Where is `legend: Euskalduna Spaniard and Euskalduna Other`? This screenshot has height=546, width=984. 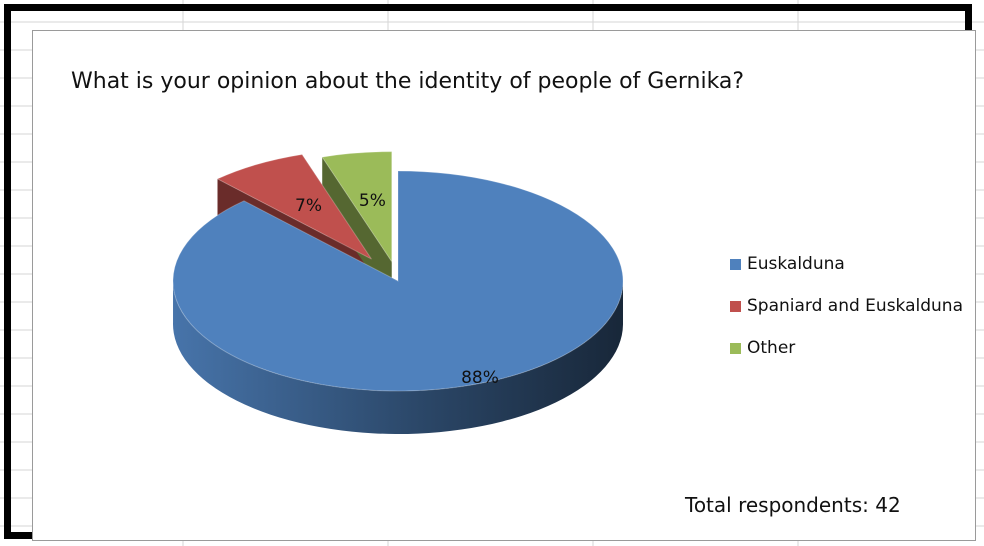 legend: Euskalduna Spaniard and Euskalduna Other is located at coordinates (846, 316).